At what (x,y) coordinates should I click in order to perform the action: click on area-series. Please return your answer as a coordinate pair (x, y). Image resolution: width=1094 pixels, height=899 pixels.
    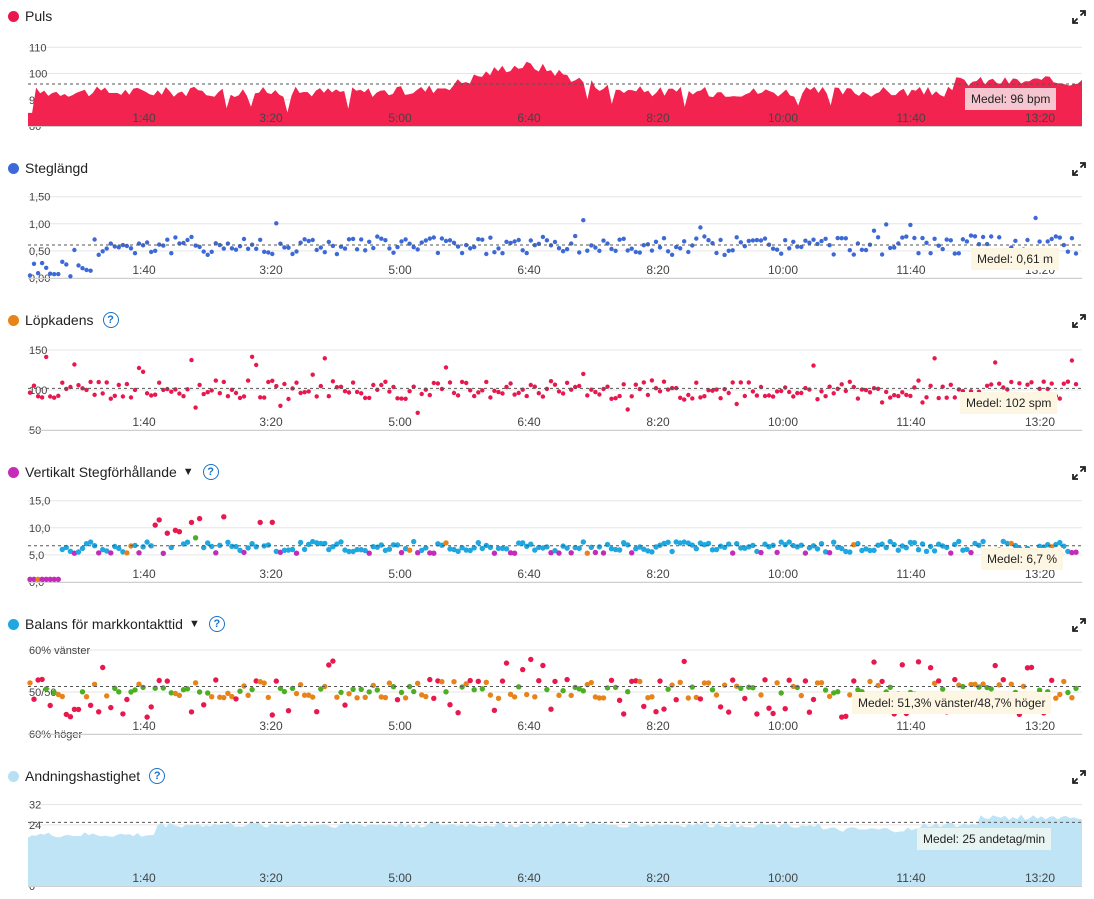
    Looking at the image, I should click on (555, 93).